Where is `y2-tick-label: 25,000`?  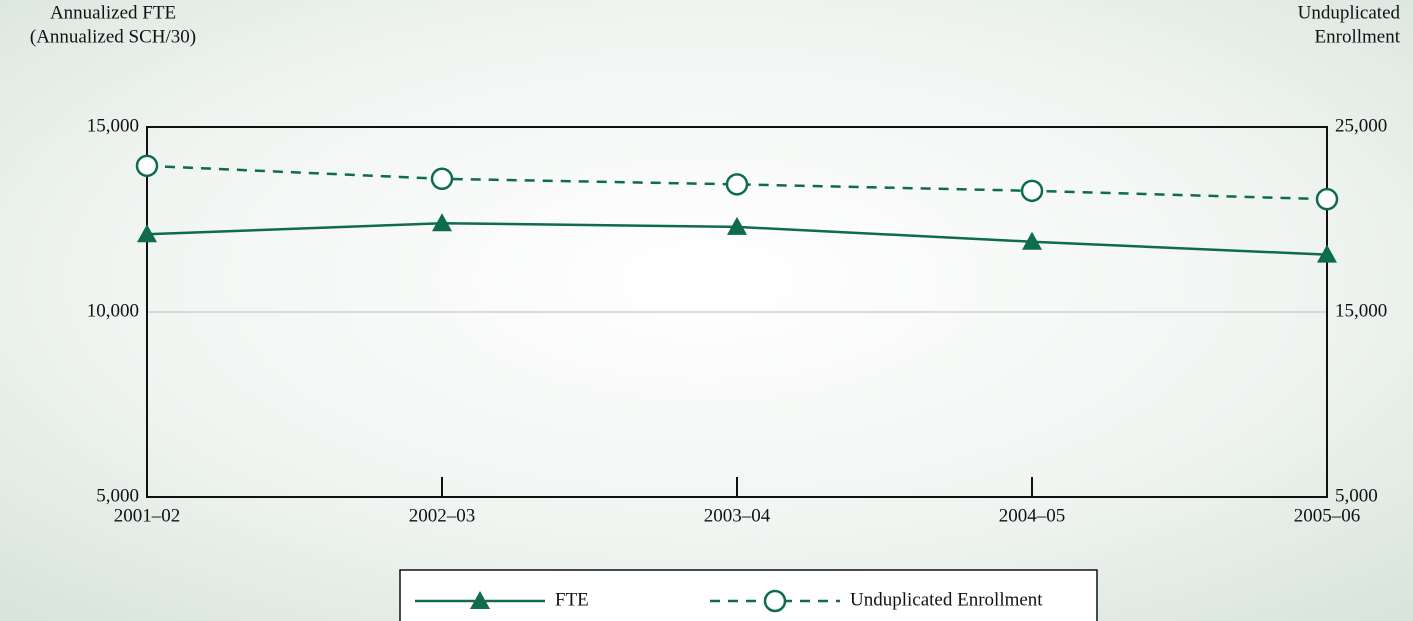 y2-tick-label: 25,000 is located at coordinates (1361, 125).